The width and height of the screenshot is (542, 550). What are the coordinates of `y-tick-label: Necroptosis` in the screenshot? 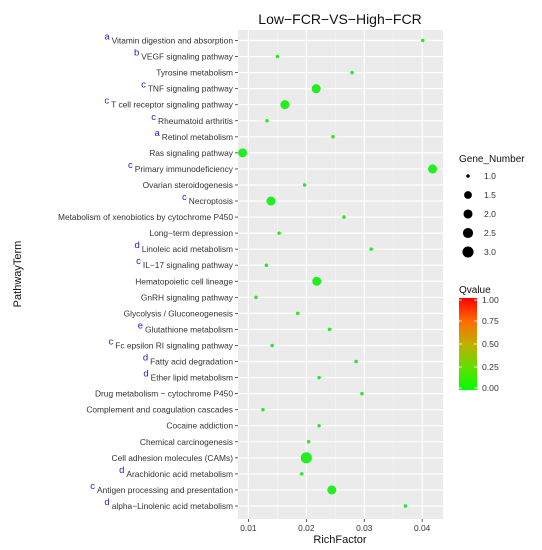 It's located at (211, 201).